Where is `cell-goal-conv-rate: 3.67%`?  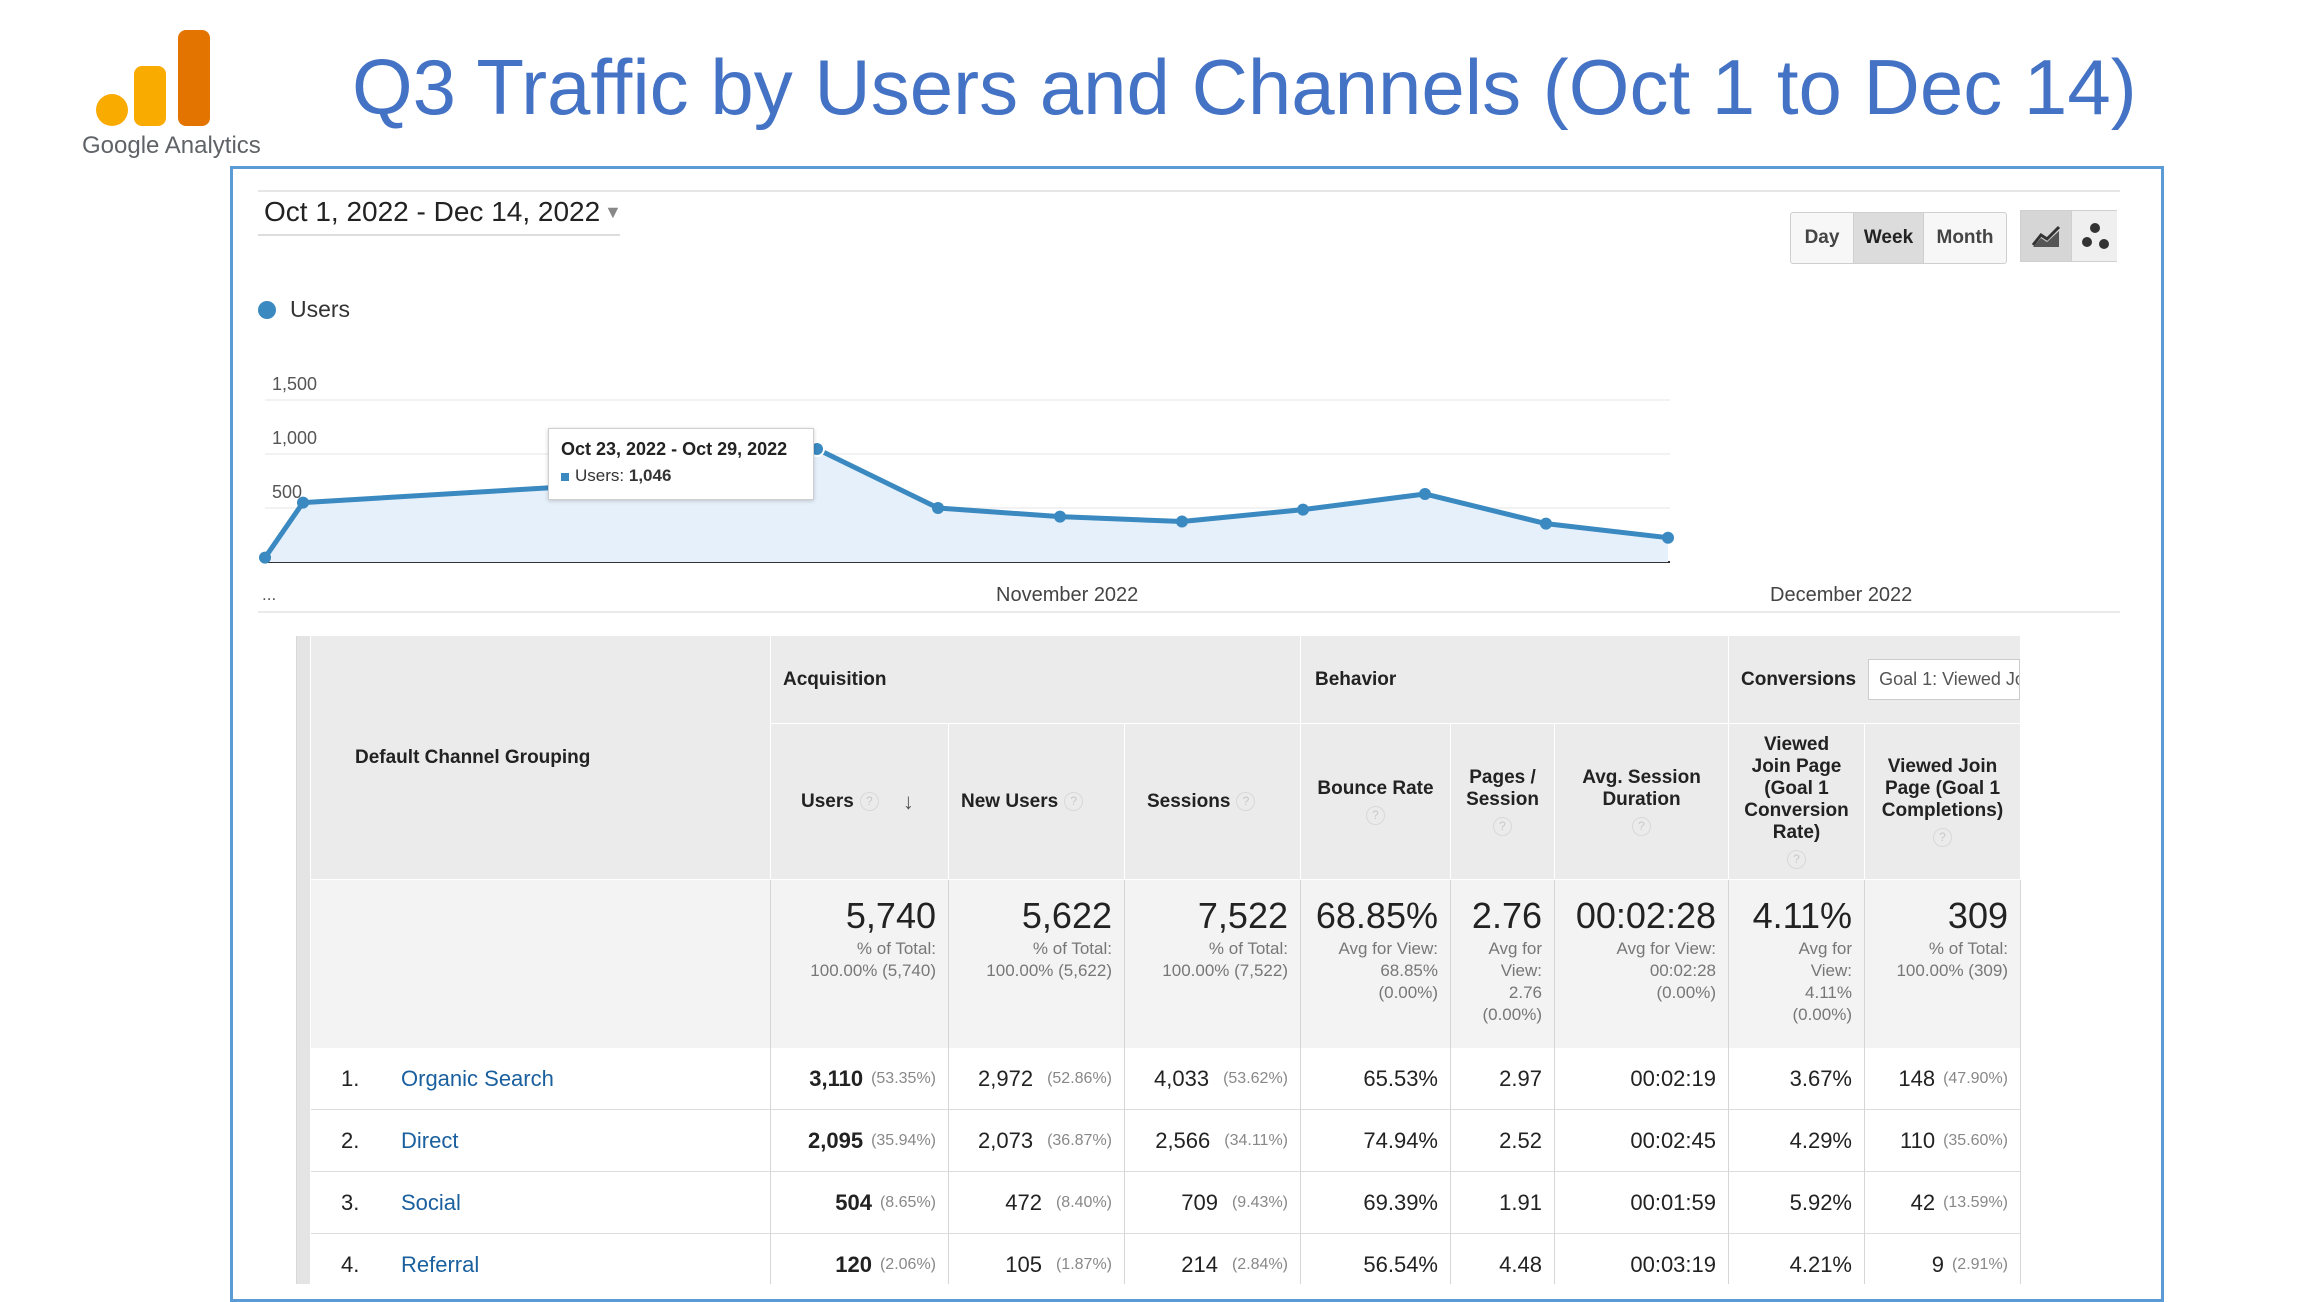 cell-goal-conv-rate: 3.67% is located at coordinates (1797, 1079).